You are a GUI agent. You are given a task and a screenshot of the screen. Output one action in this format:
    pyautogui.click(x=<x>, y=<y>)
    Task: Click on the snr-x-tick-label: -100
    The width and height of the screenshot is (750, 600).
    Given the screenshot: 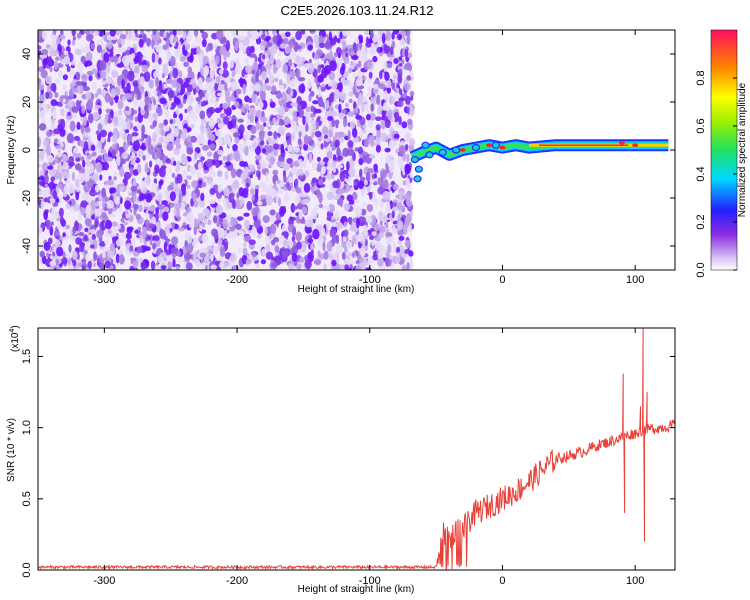 What is the action you would take?
    pyautogui.click(x=370, y=581)
    